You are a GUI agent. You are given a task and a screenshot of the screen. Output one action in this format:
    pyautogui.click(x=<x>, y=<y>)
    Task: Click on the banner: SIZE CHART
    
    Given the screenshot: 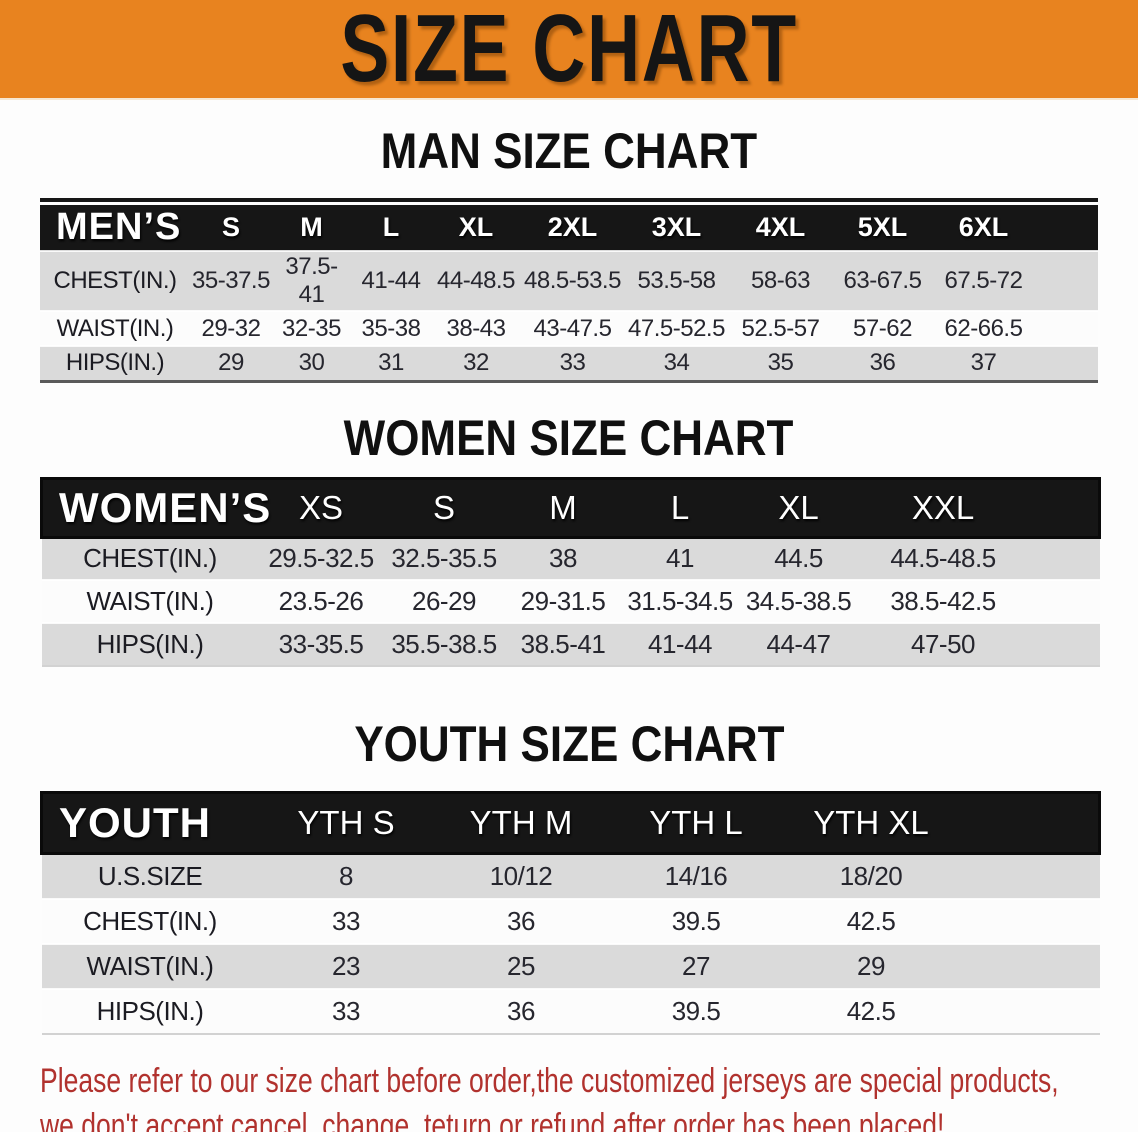 What is the action you would take?
    pyautogui.click(x=569, y=51)
    